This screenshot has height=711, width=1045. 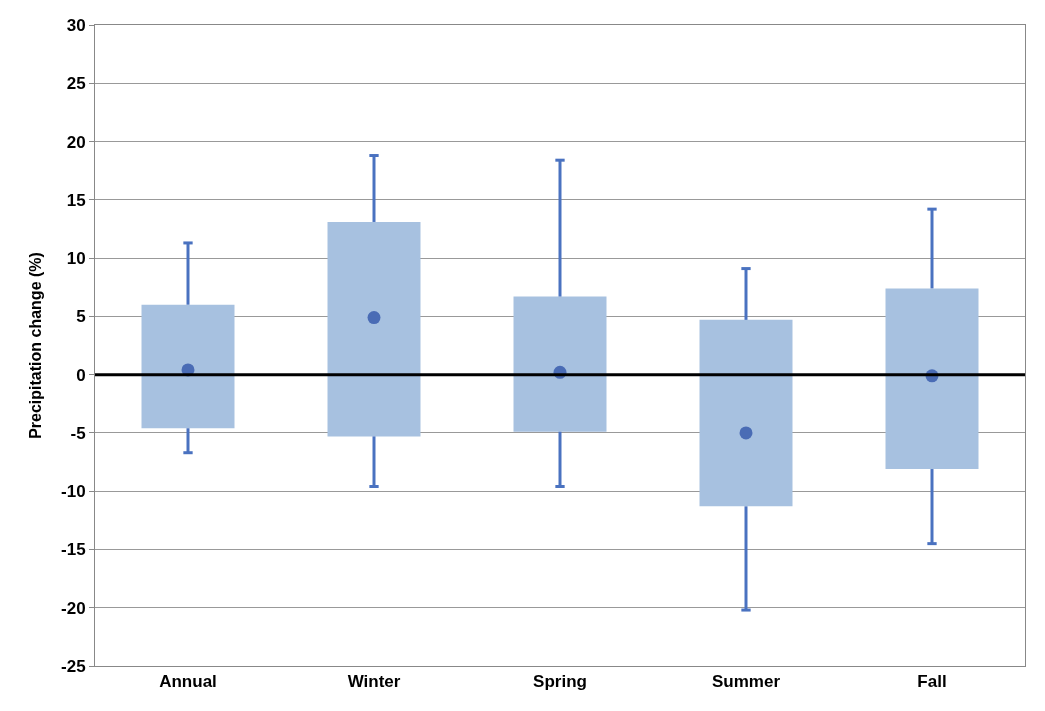 What do you see at coordinates (76, 142) in the screenshot?
I see `y-tick-label: 20` at bounding box center [76, 142].